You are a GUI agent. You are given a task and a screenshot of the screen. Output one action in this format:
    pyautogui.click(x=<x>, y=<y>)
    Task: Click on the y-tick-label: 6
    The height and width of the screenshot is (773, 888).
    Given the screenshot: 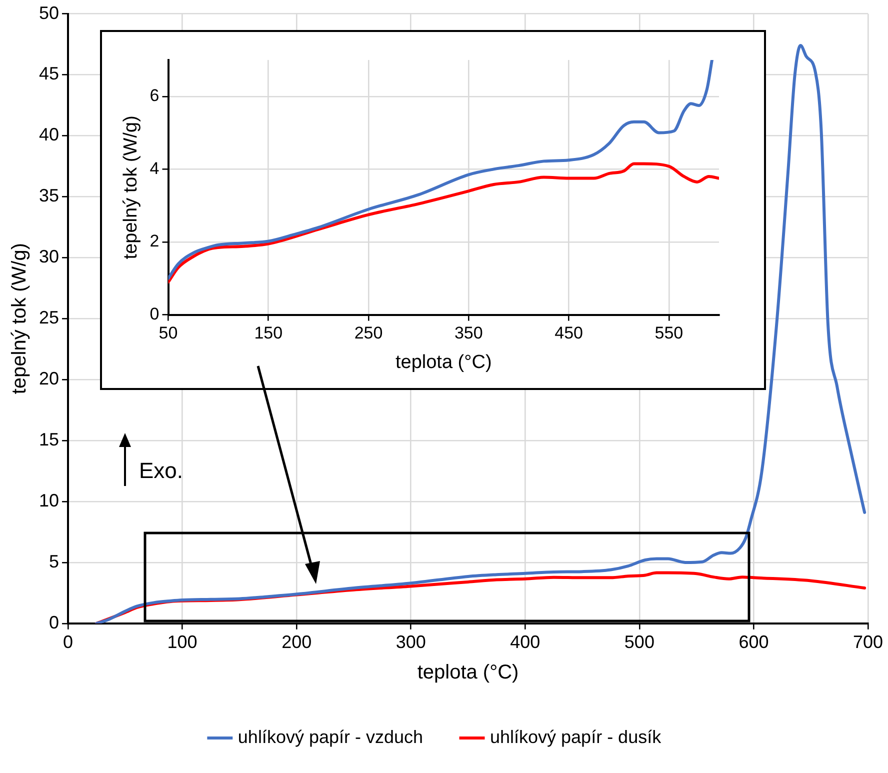 What is the action you would take?
    pyautogui.click(x=155, y=96)
    